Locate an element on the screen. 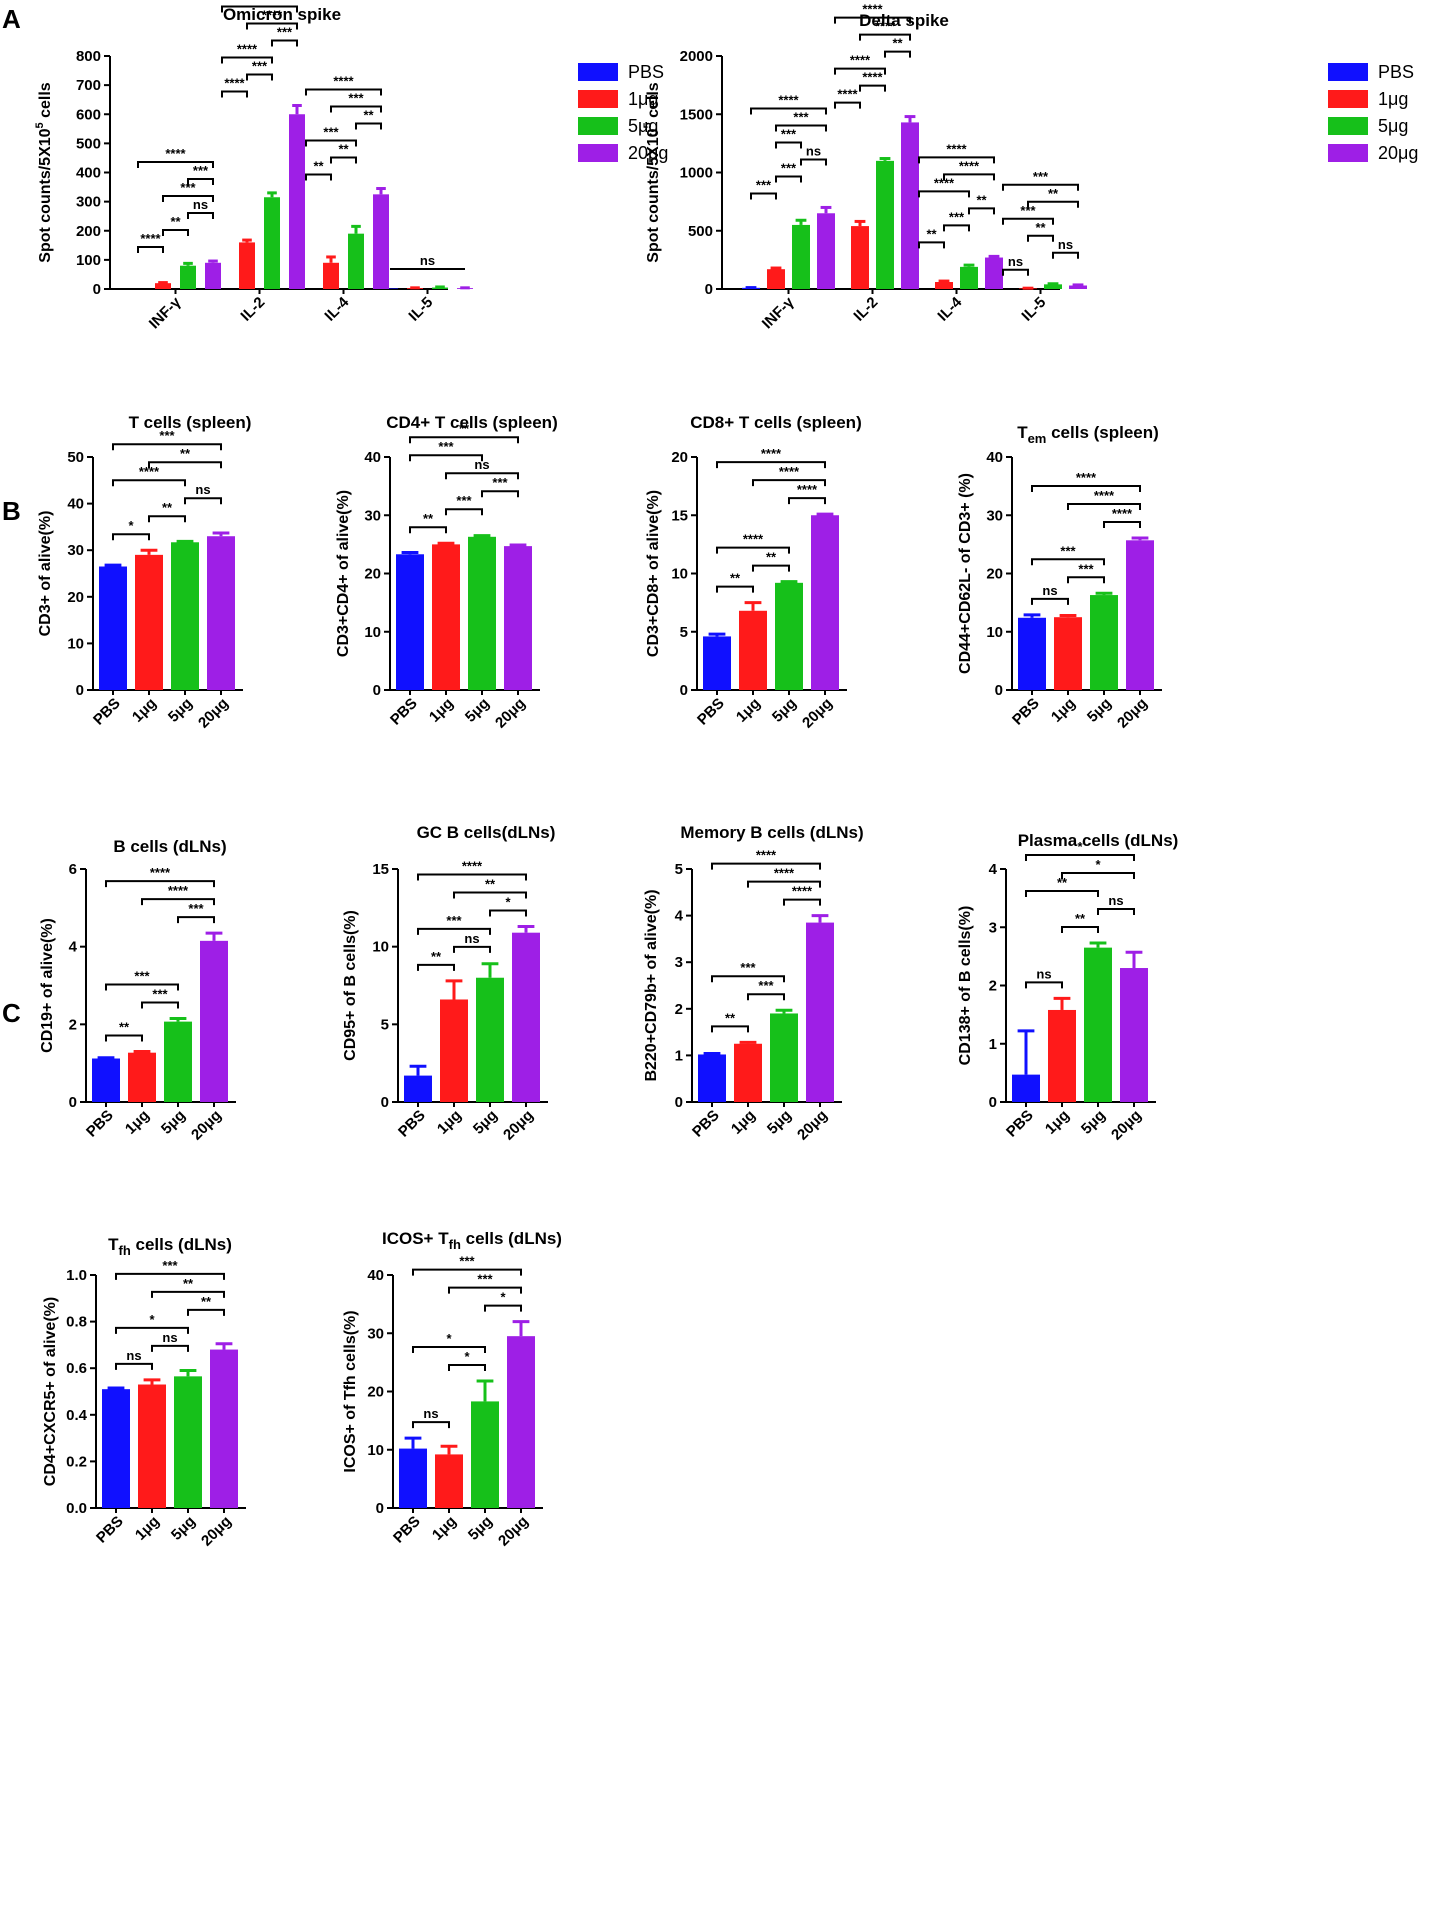  bcells-01-sig-label: ** is located at coordinates (124, 1027).